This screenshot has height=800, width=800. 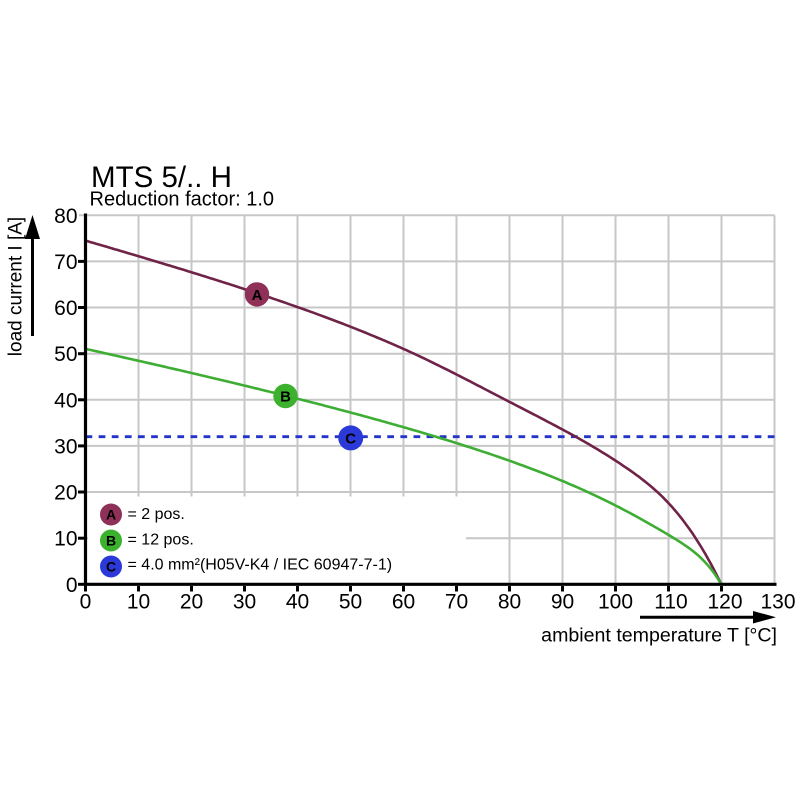 I want to click on svg-text: = 12 pos., so click(x=161, y=539).